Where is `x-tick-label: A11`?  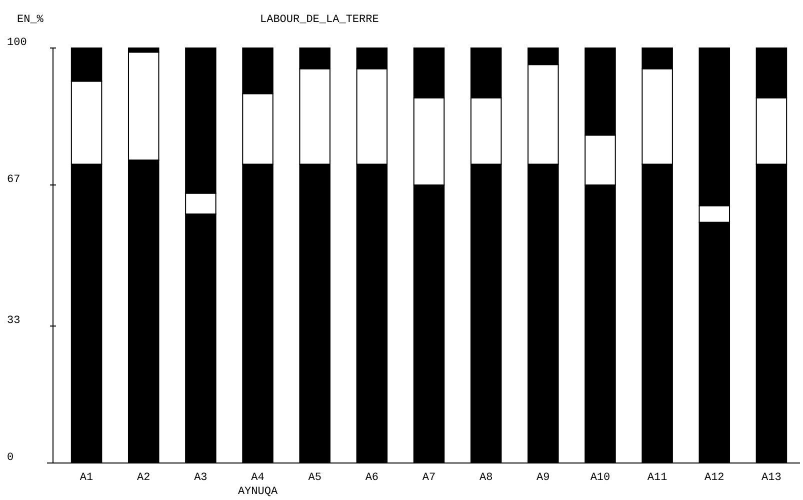
x-tick-label: A11 is located at coordinates (657, 478).